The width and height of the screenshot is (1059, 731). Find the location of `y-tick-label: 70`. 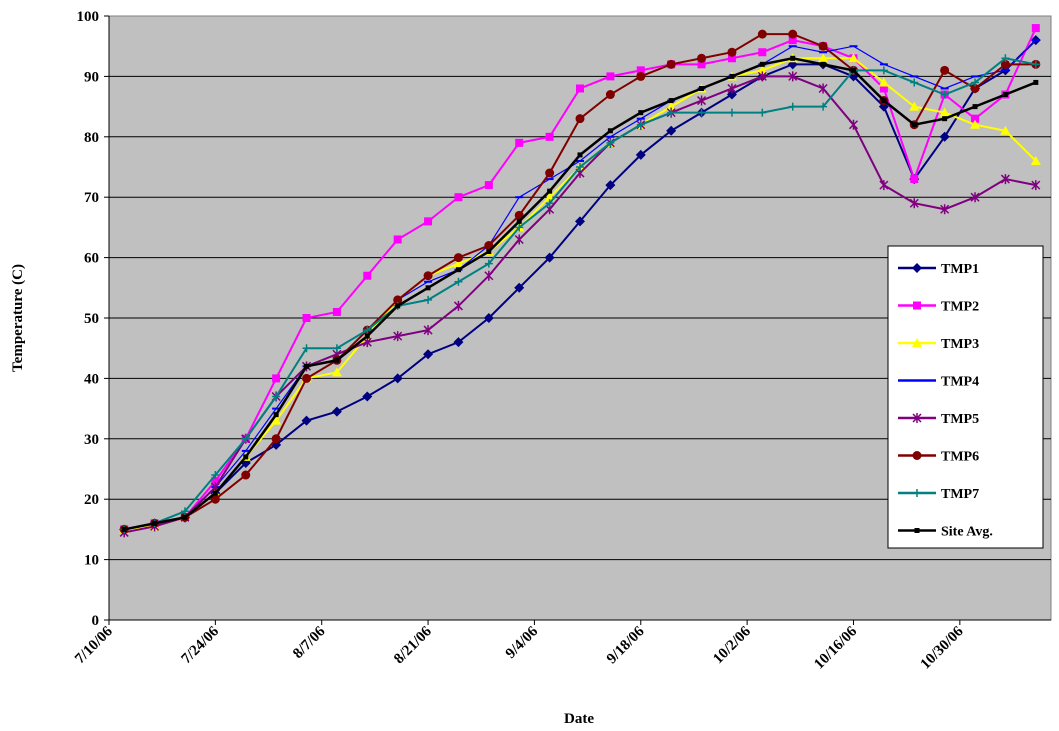

y-tick-label: 70 is located at coordinates (91, 198).